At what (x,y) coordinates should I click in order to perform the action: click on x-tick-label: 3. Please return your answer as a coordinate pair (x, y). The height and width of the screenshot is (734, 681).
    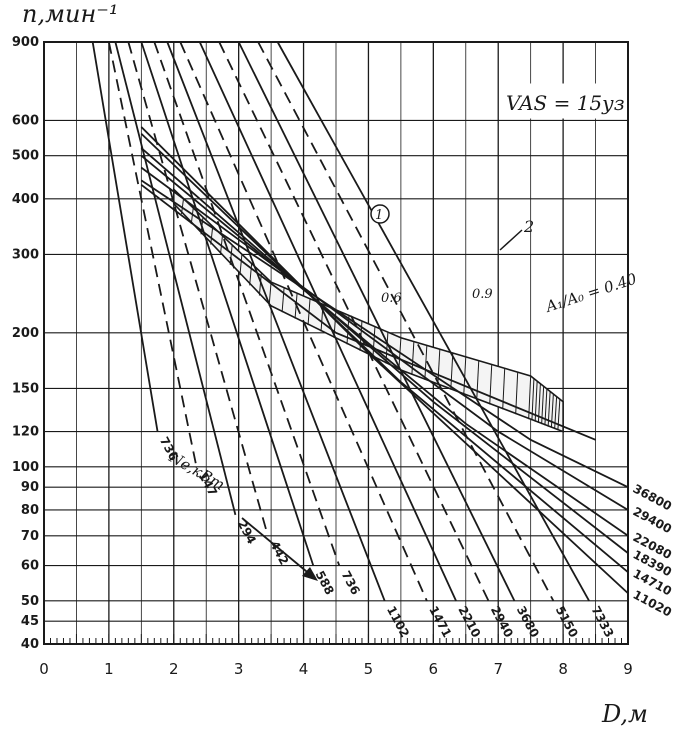
    Looking at the image, I should click on (239, 669).